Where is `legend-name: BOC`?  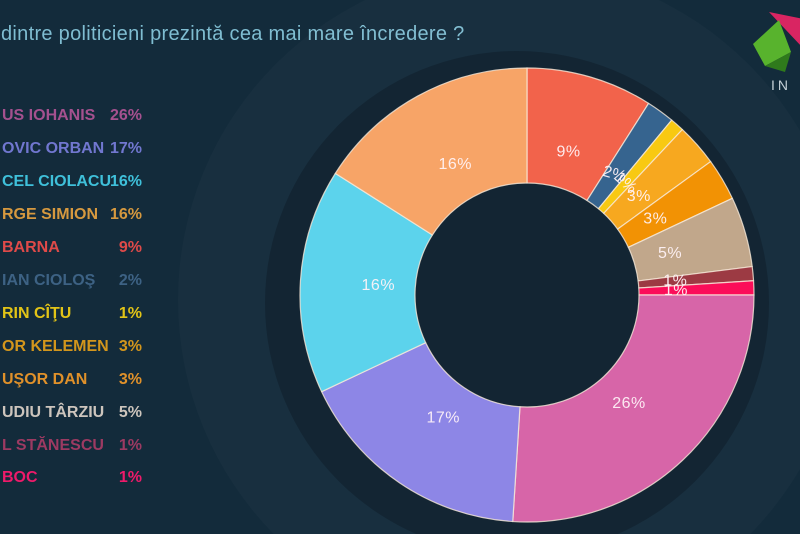 legend-name: BOC is located at coordinates (20, 478).